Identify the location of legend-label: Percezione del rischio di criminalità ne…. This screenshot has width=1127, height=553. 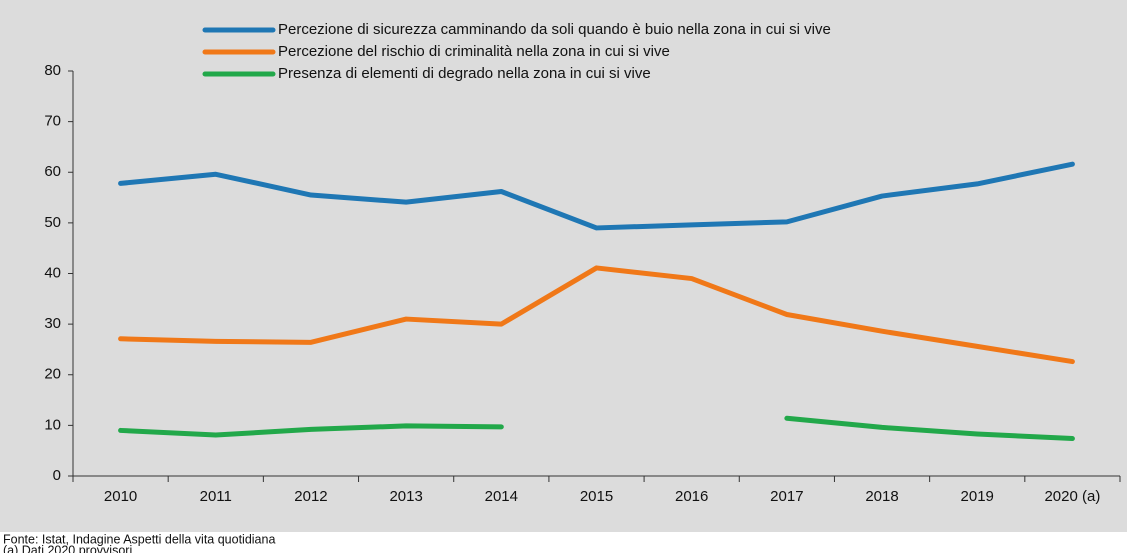
(474, 51).